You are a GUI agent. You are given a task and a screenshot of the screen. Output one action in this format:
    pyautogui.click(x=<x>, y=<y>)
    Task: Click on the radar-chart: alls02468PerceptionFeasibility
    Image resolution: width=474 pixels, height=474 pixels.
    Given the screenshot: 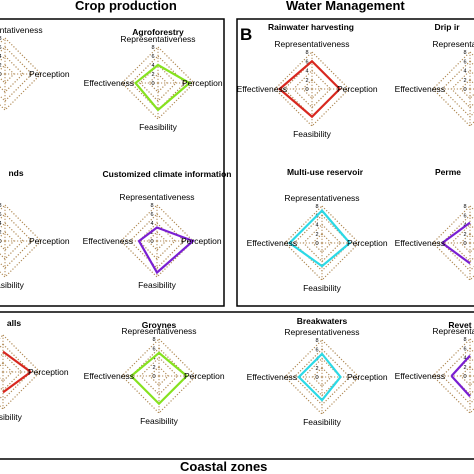 What is the action you would take?
    pyautogui.click(x=34, y=370)
    